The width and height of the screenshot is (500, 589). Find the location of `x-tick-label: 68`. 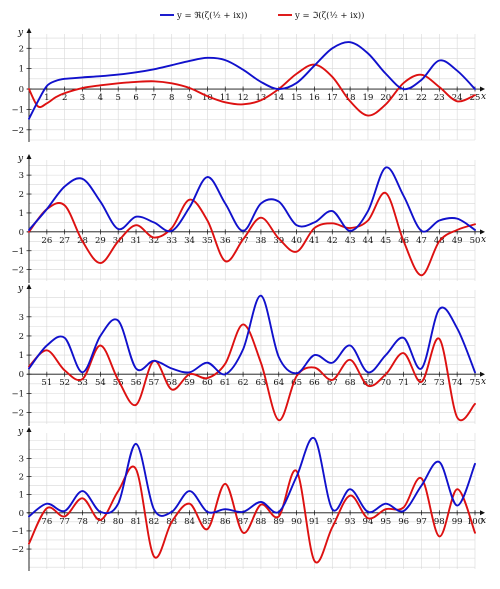

x-tick-label: 68 is located at coordinates (350, 383).